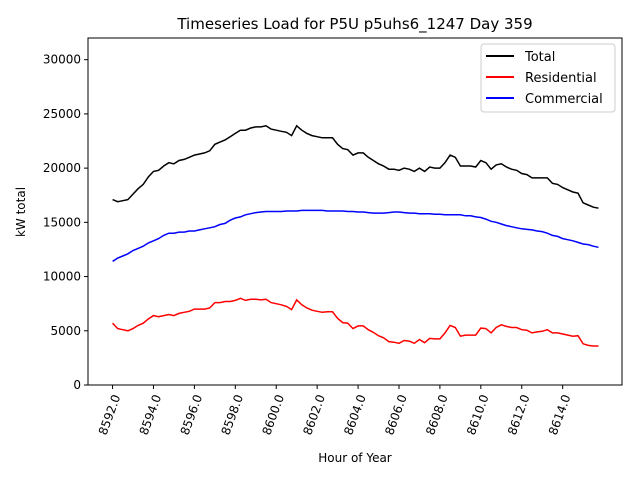 This screenshot has width=640, height=484. I want to click on legend: Total Residential Commercial, so click(548, 78).